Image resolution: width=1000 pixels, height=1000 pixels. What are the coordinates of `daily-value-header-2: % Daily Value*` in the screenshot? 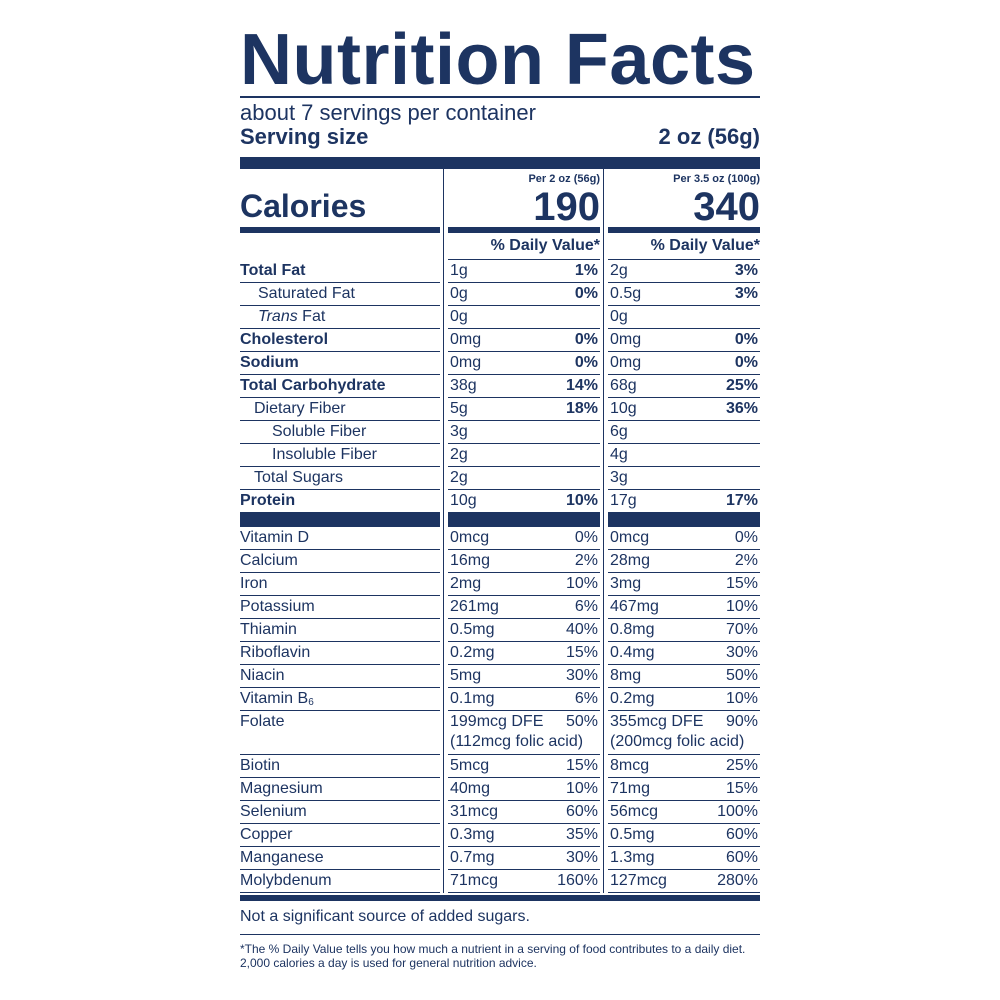 It's located at (684, 246).